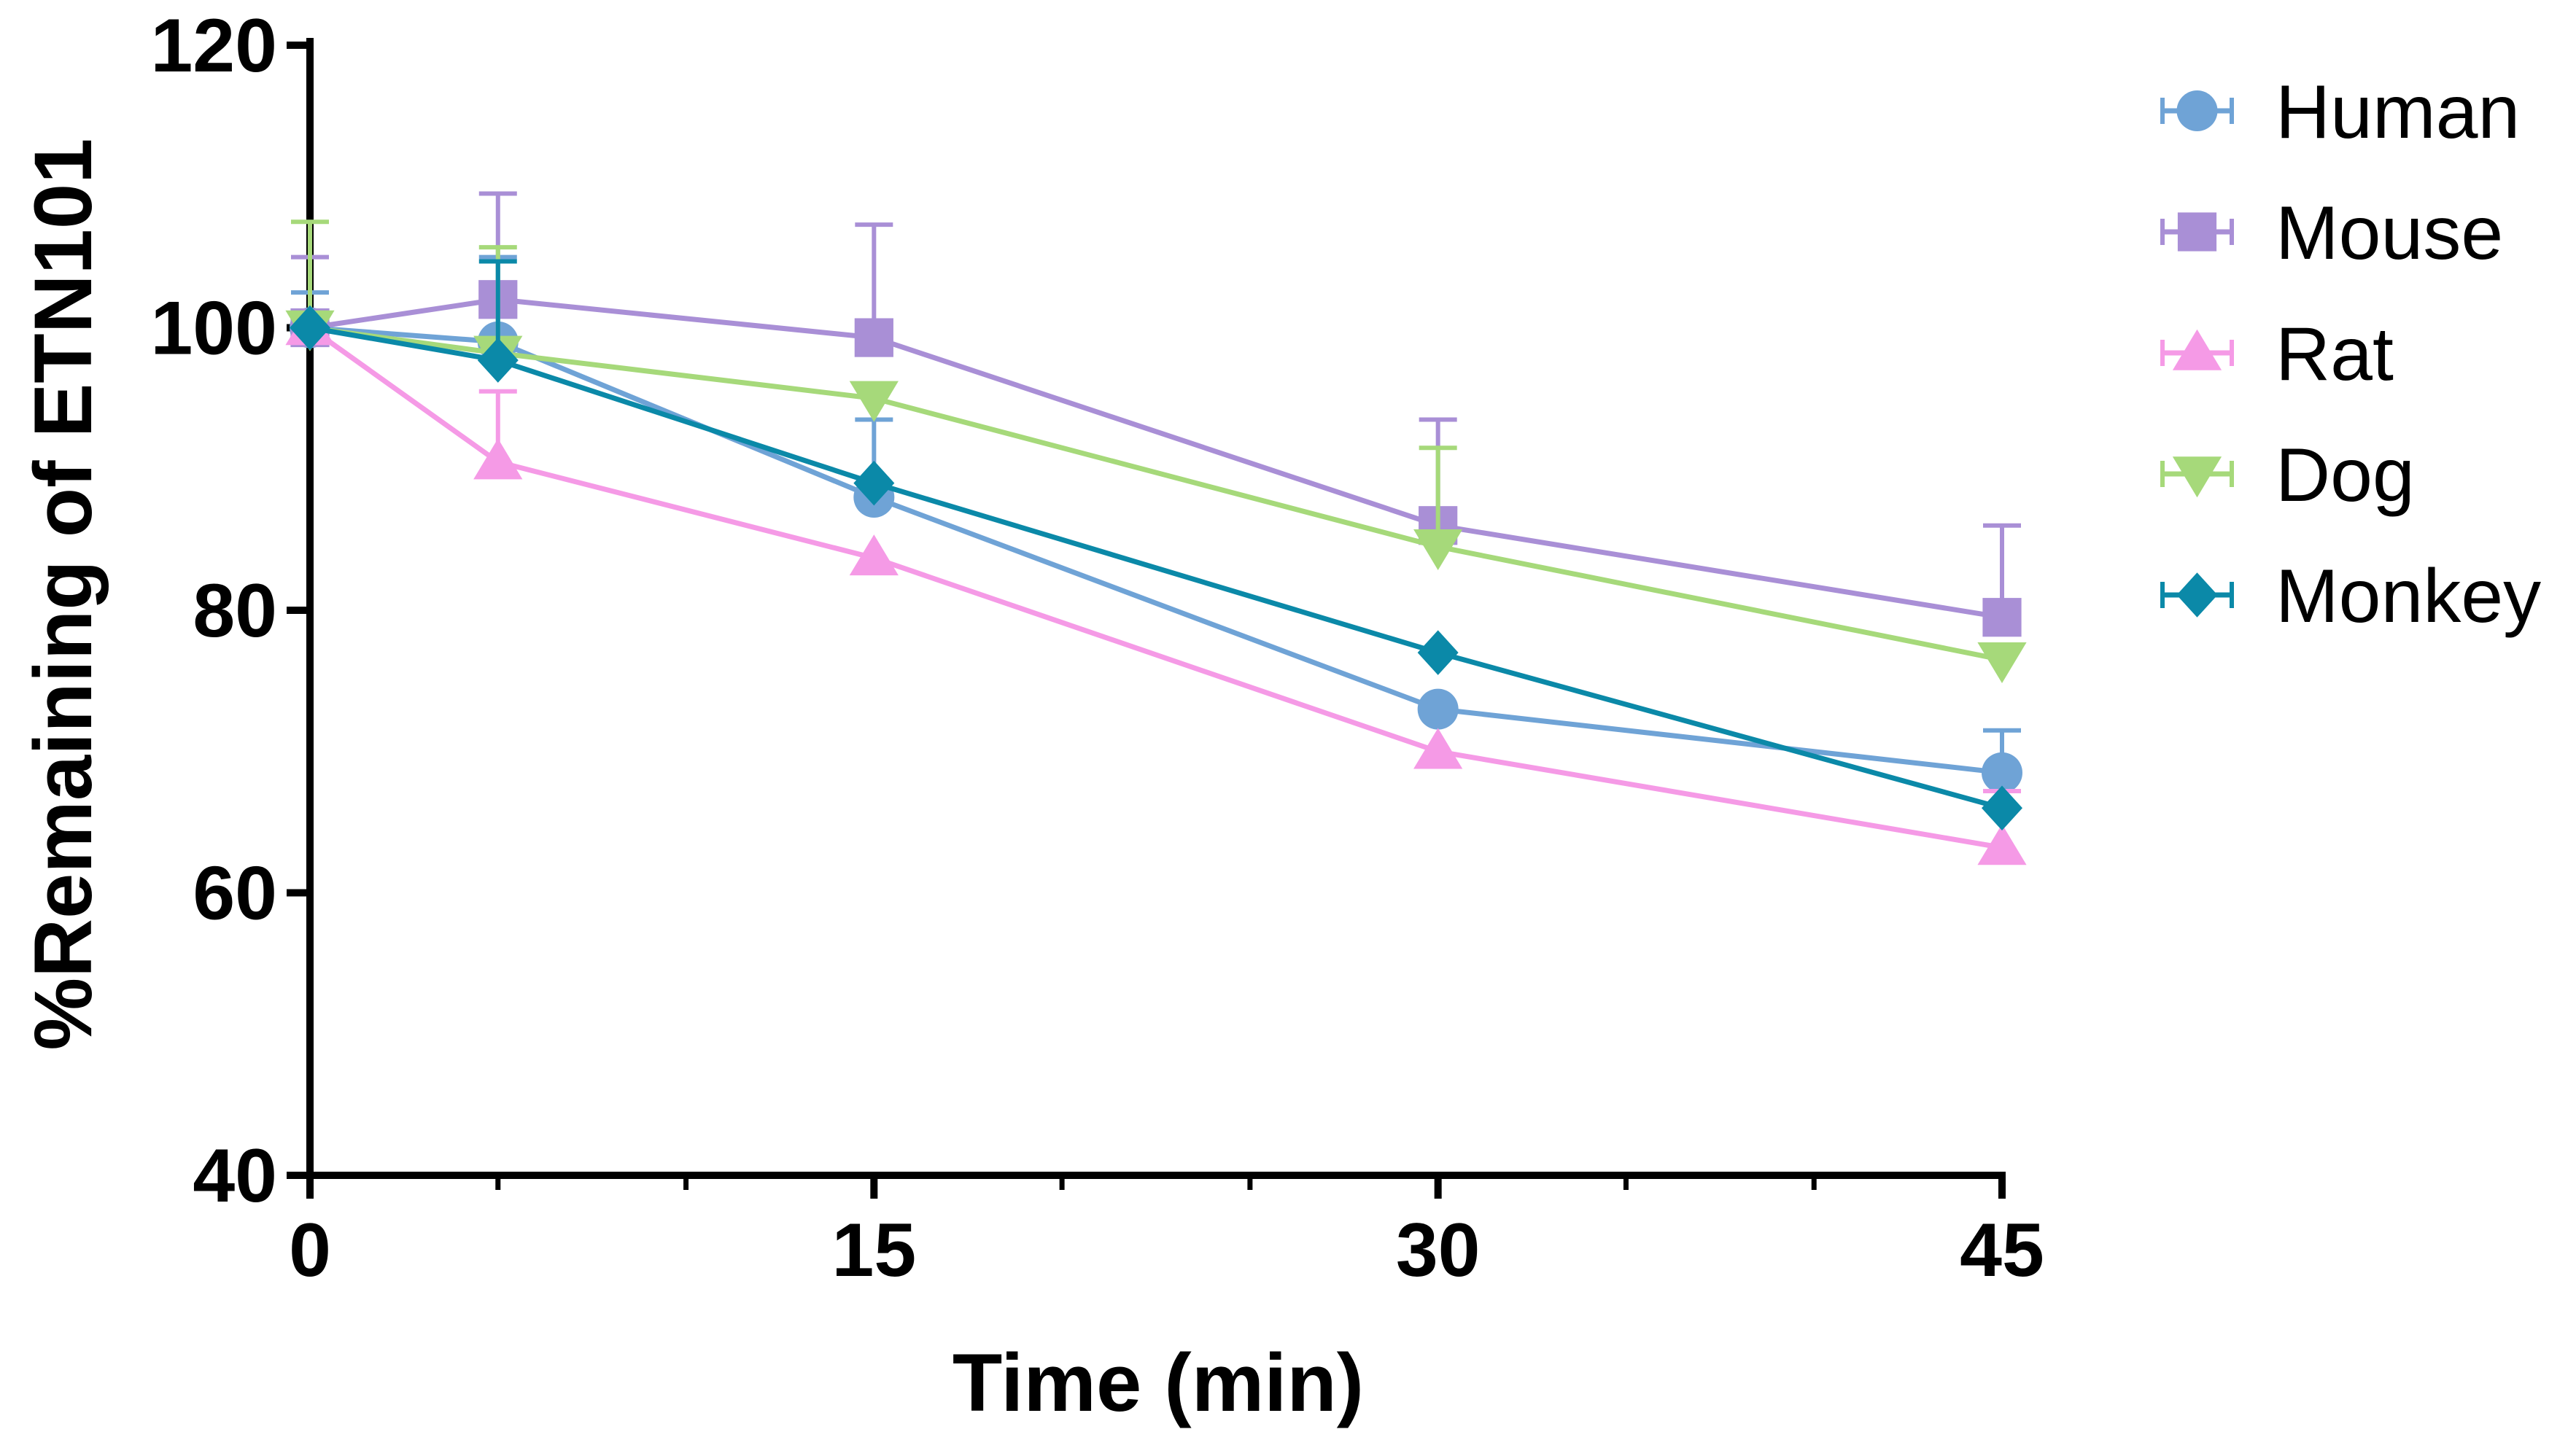  I want to click on x-tick-label: 15, so click(874, 1250).